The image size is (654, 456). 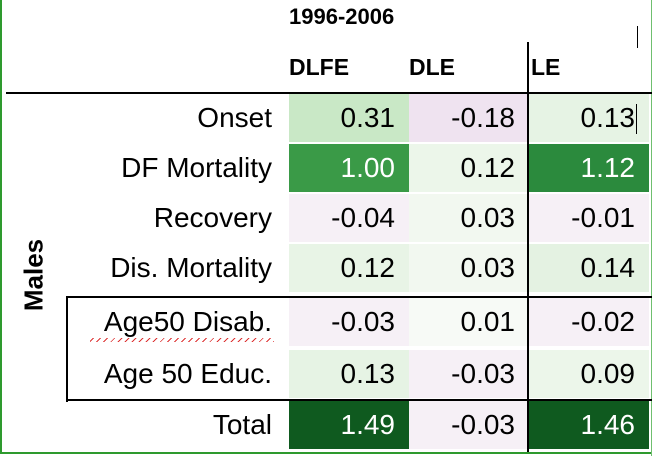 What do you see at coordinates (191, 267) in the screenshot?
I see `row-label: Dis. Mortality` at bounding box center [191, 267].